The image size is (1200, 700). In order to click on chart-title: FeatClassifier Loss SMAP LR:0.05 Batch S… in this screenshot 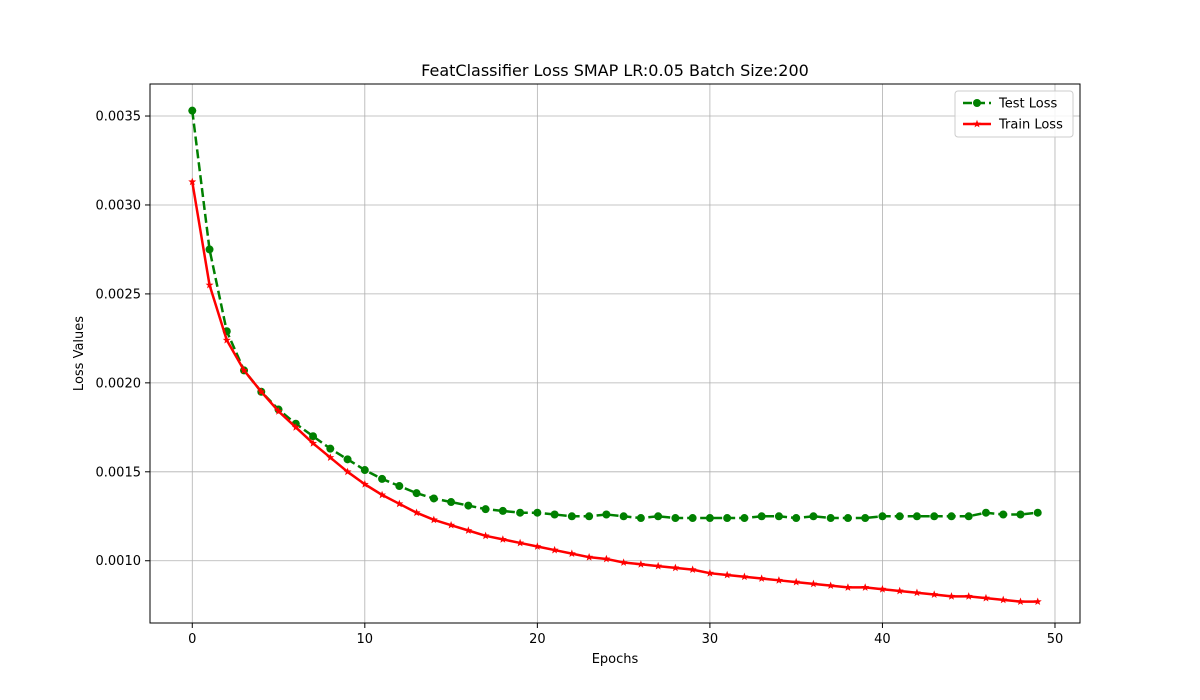, I will do `click(615, 70)`.